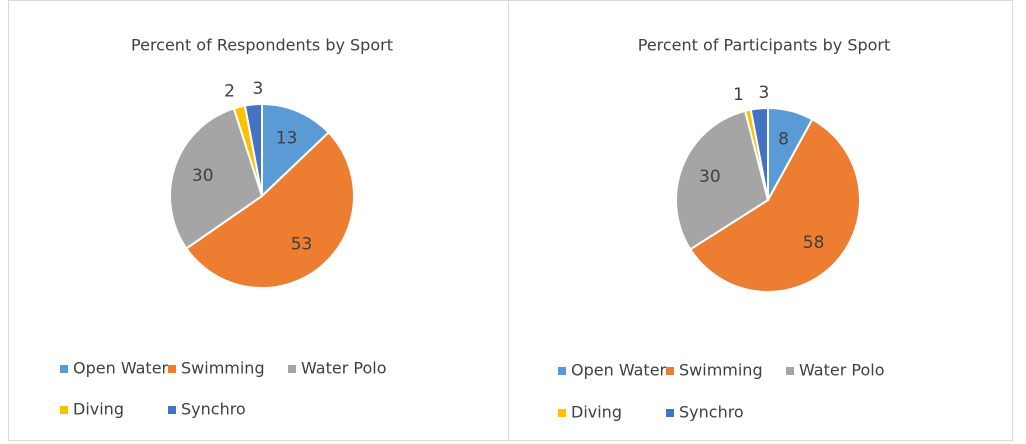 The height and width of the screenshot is (444, 1026). What do you see at coordinates (229, 92) in the screenshot?
I see `data-label: 2` at bounding box center [229, 92].